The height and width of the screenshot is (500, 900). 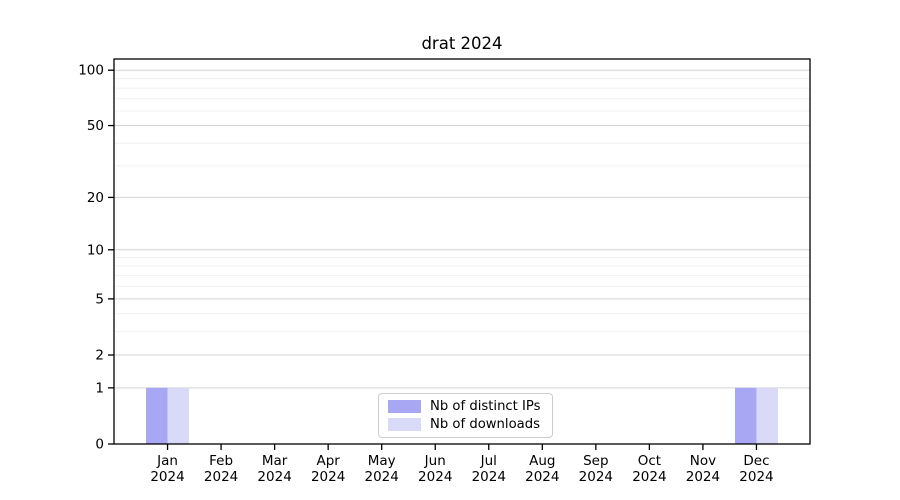 I want to click on legend-swatch-distinct-ips, so click(x=404, y=406).